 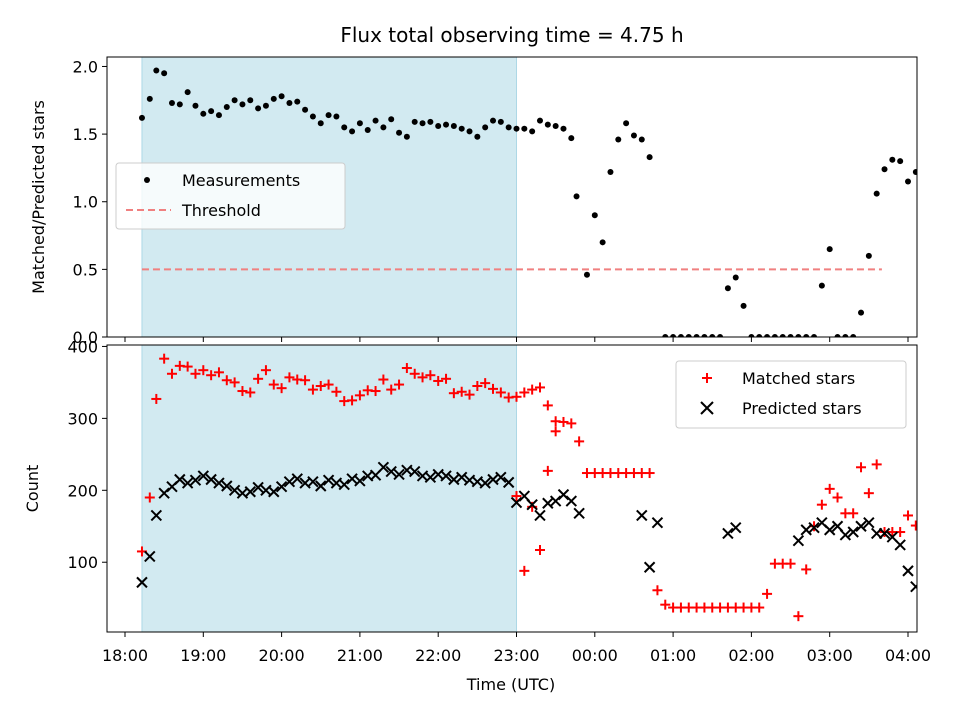 What do you see at coordinates (147, 180) in the screenshot?
I see `legend-marker` at bounding box center [147, 180].